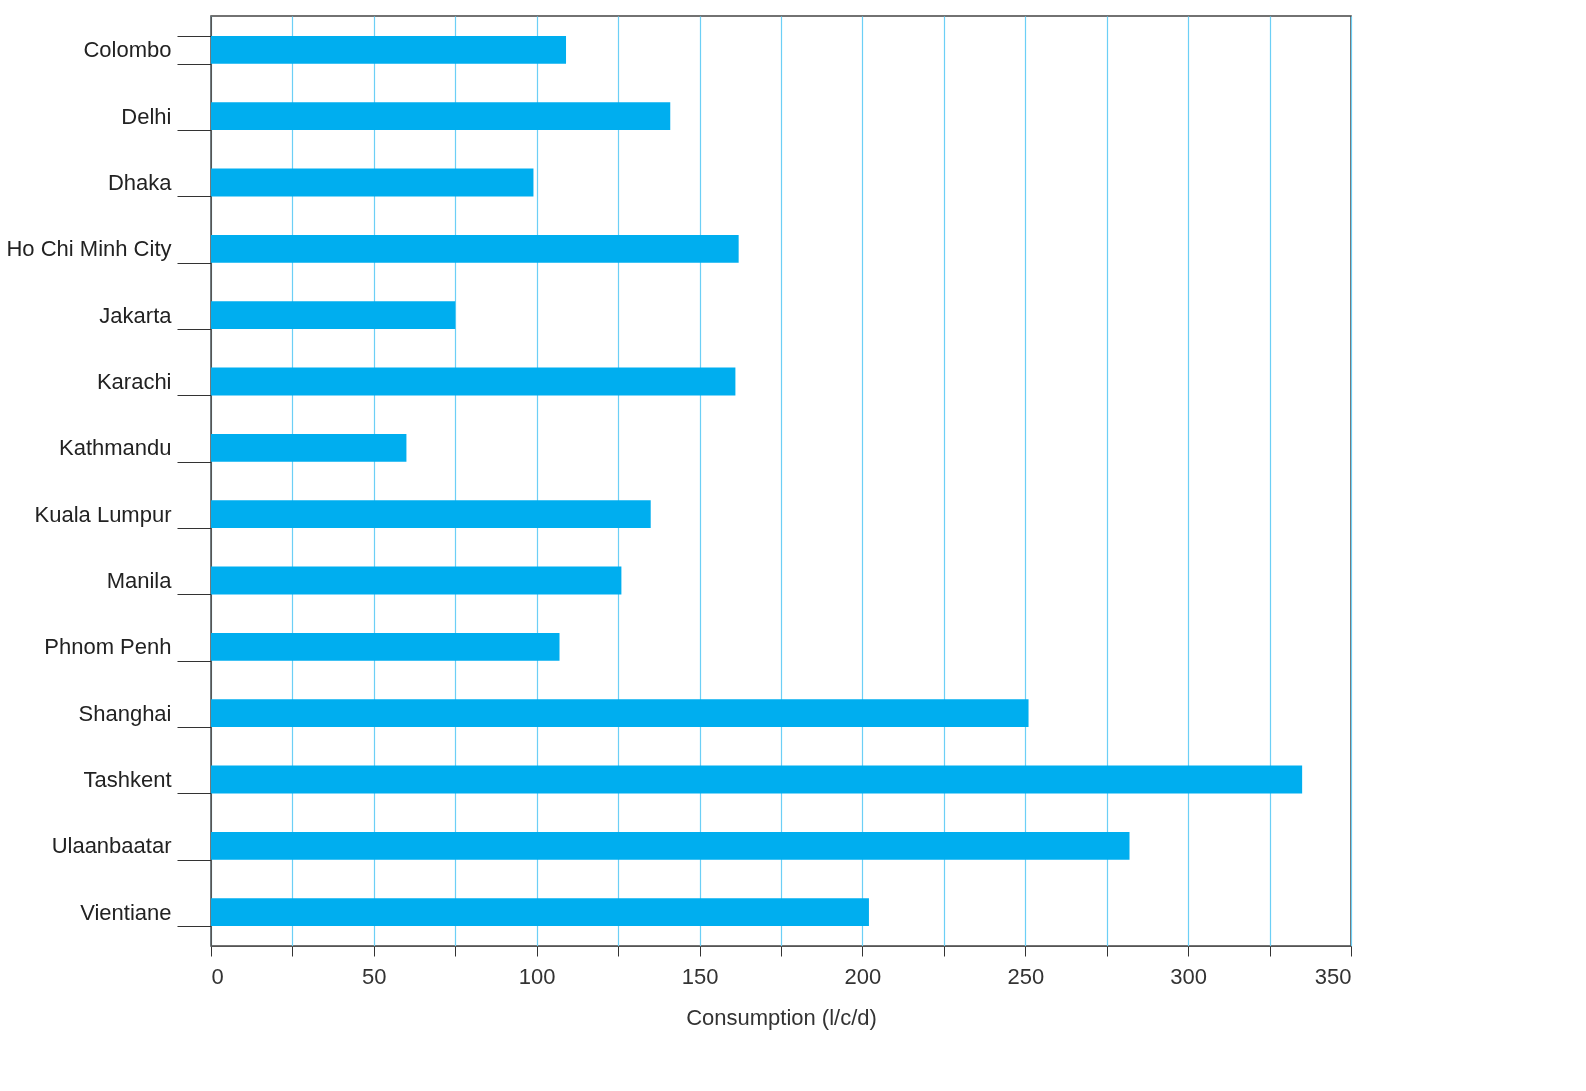 The width and height of the screenshot is (1586, 1091). What do you see at coordinates (146, 116) in the screenshot?
I see `y-tick-label: Delhi` at bounding box center [146, 116].